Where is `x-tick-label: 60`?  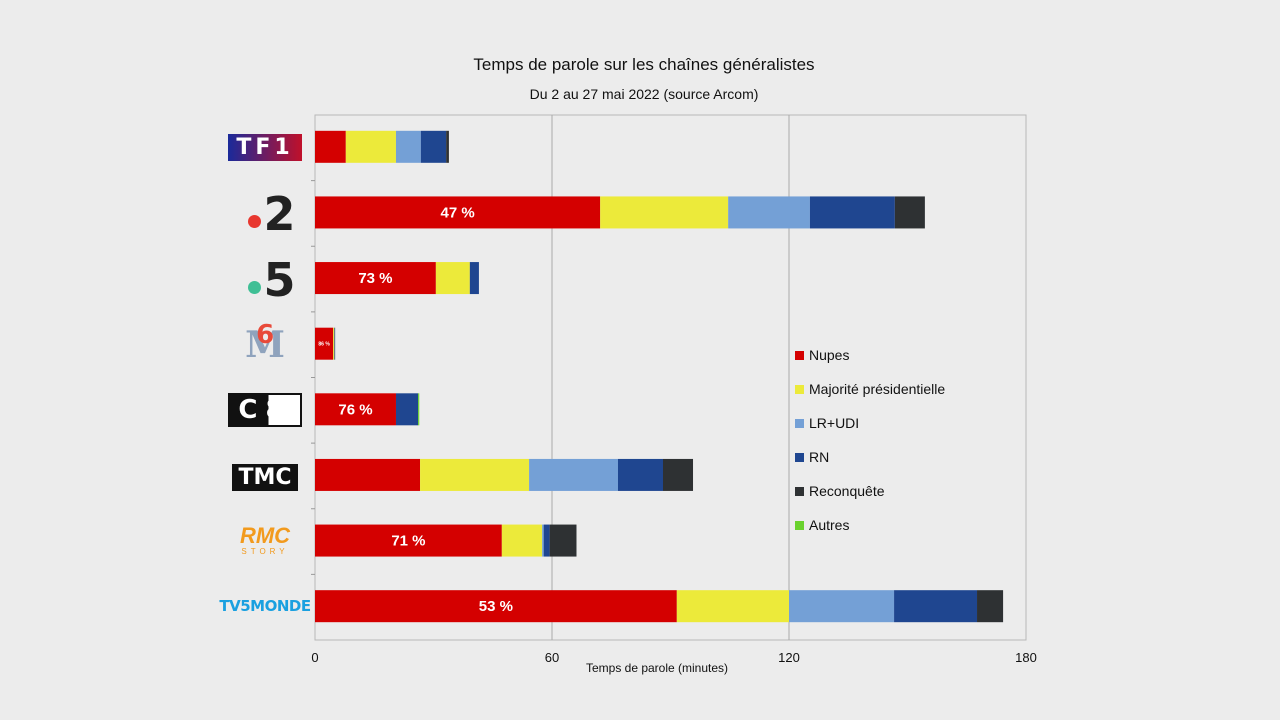
x-tick-label: 60 is located at coordinates (552, 657).